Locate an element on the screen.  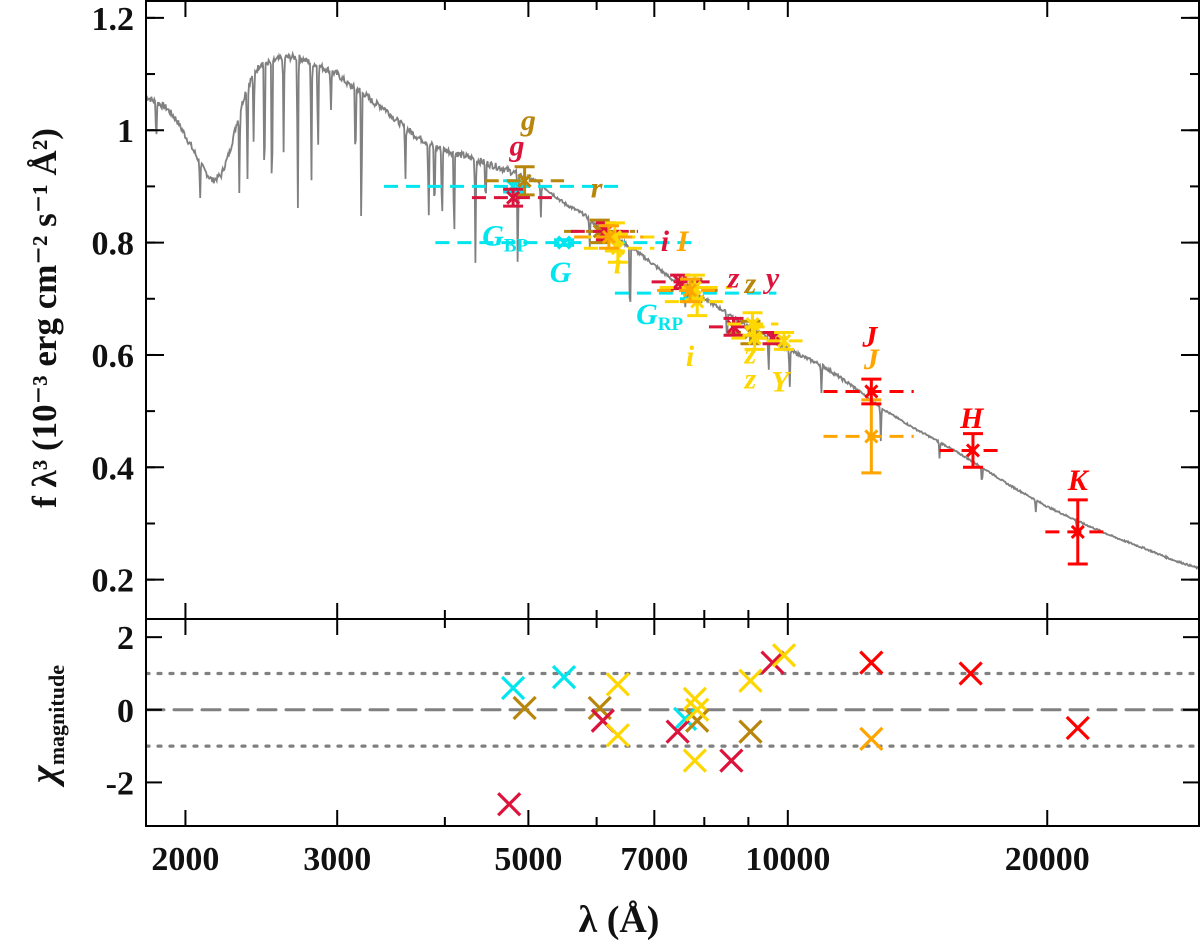
y-tick-label: 0 is located at coordinates (125, 711).